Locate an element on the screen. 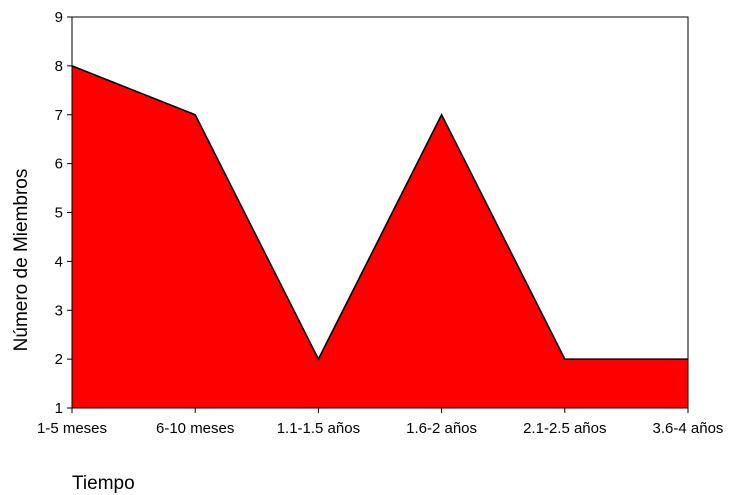  y-tick-label: 7 is located at coordinates (59, 115).